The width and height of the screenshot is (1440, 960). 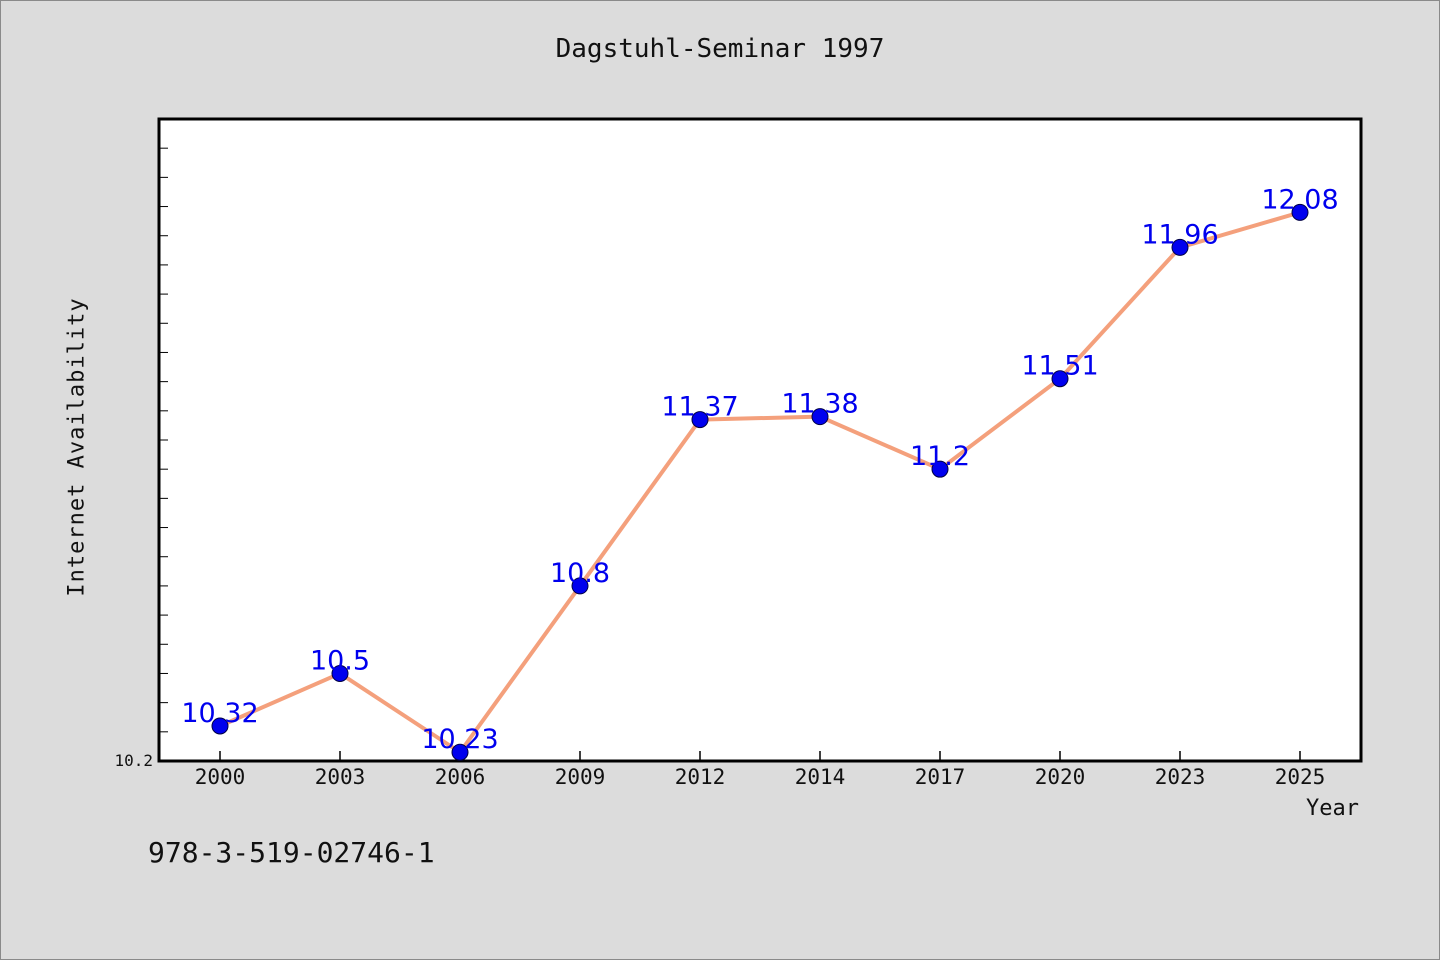 I want to click on y-tick-label: 10.2, so click(x=133, y=760).